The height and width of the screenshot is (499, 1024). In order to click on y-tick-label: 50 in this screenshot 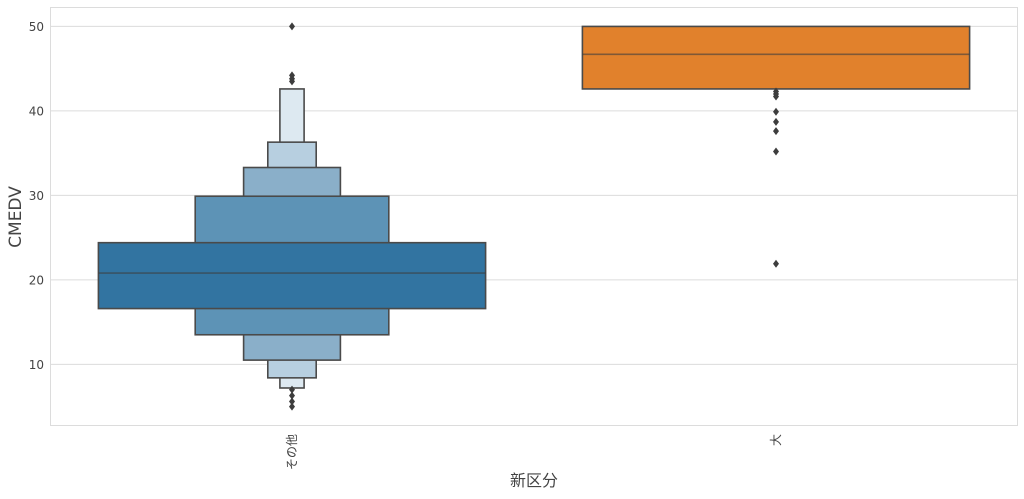, I will do `click(36, 27)`.